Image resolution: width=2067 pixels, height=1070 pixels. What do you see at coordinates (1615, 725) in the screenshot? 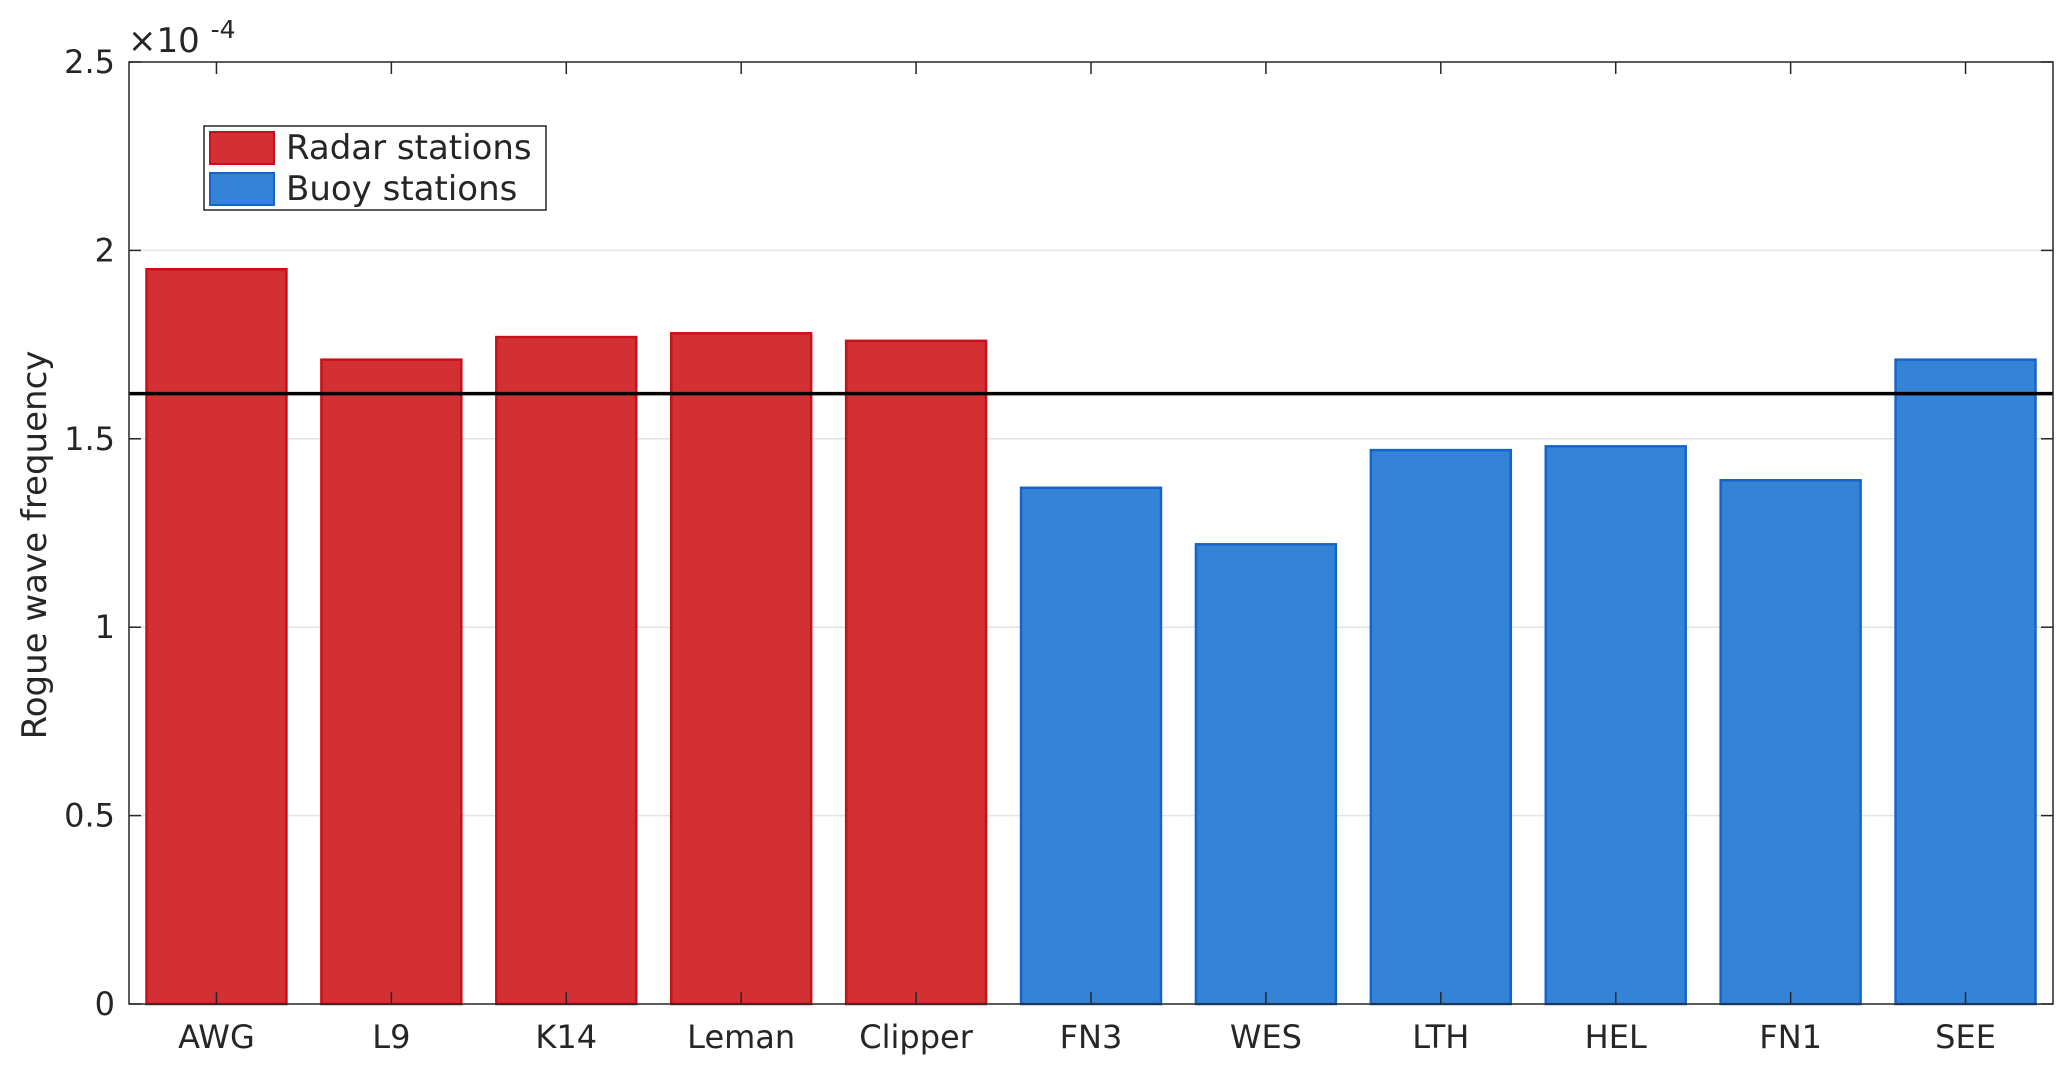
I see `bar-hel` at bounding box center [1615, 725].